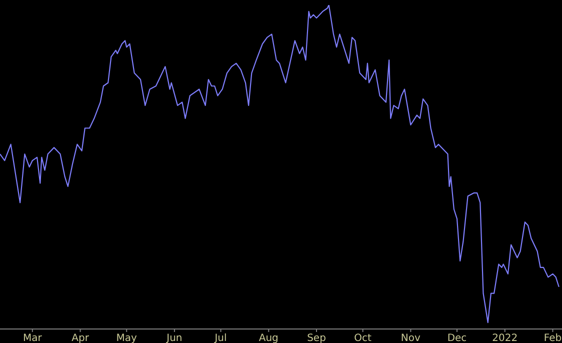 This screenshot has width=562, height=343. Describe the element at coordinates (32, 338) in the screenshot. I see `x-tick-label: Mar` at that location.